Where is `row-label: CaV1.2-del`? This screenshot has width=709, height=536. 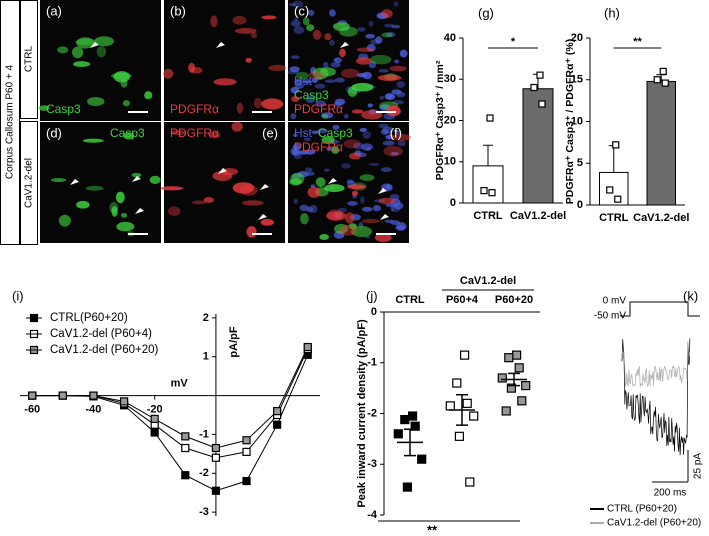
row-label: CaV1.2-del is located at coordinates (29, 183).